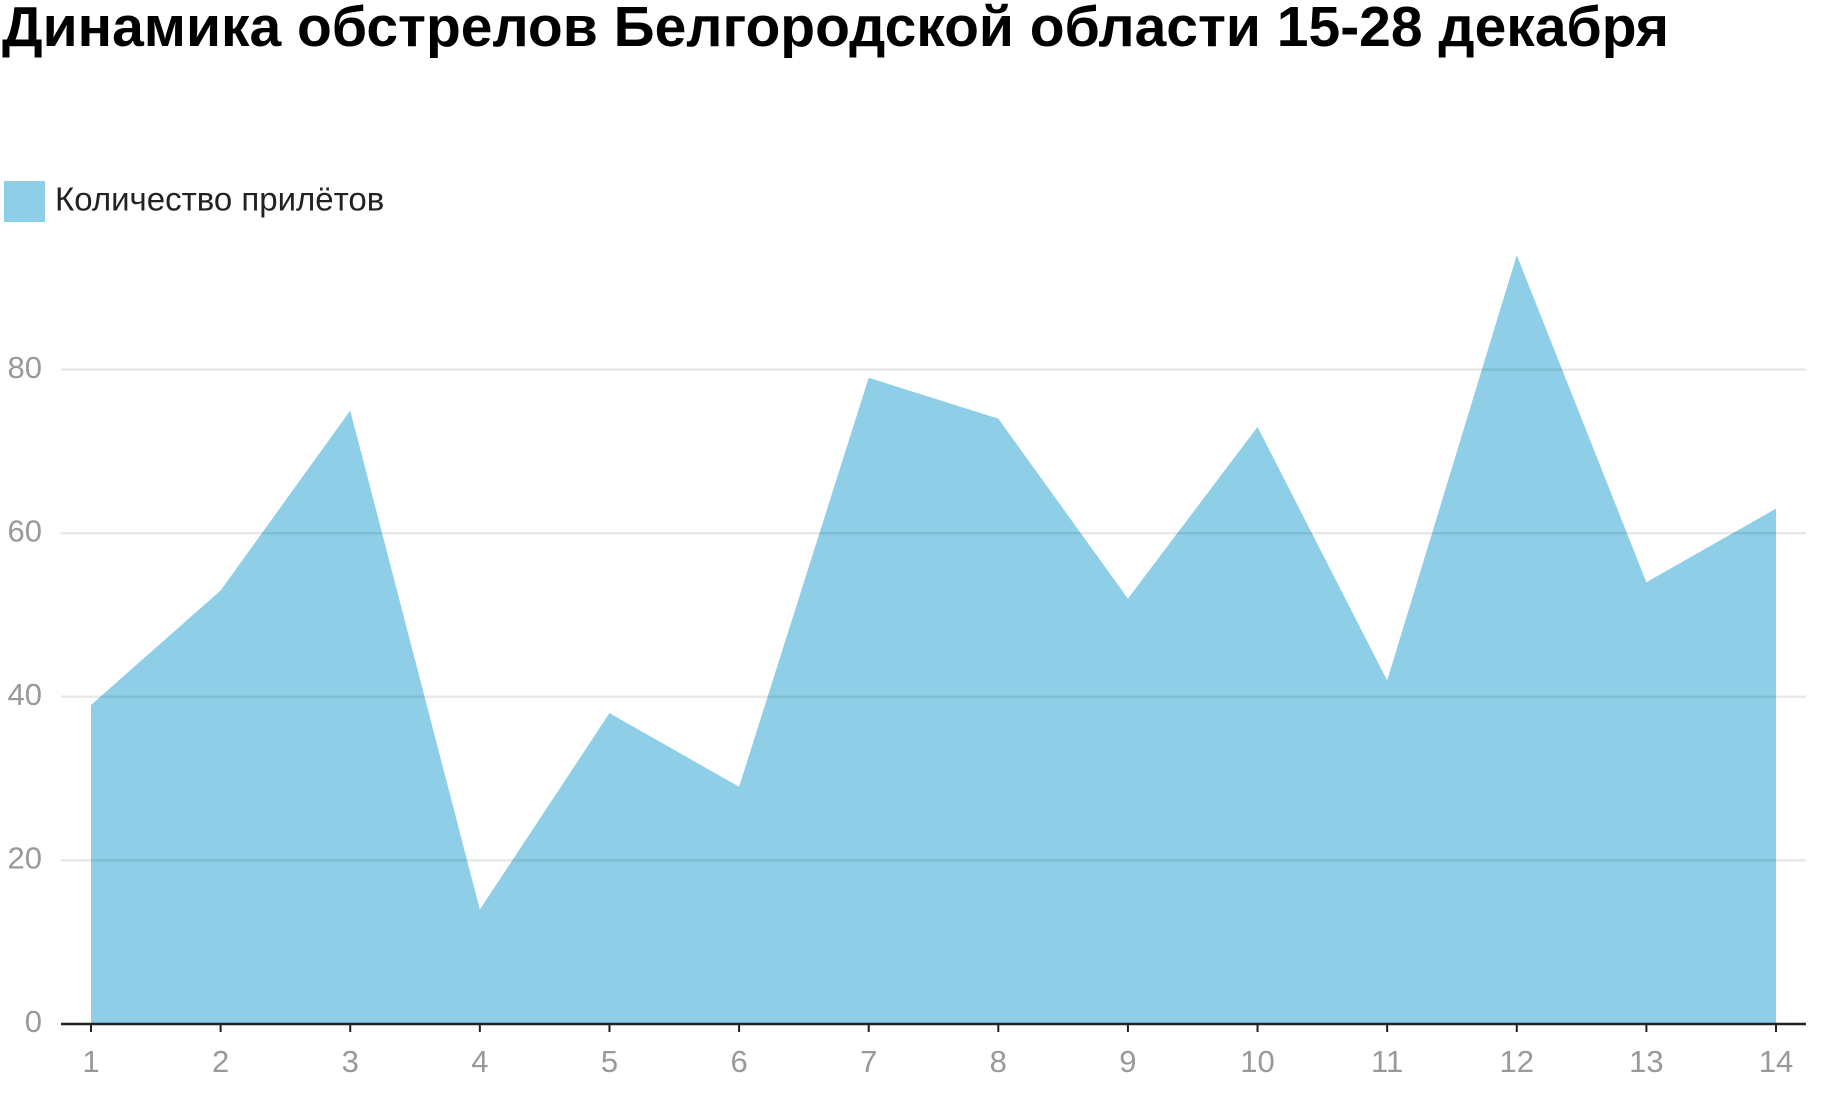 This screenshot has width=1823, height=1093. I want to click on x-tick-label: 7, so click(868, 1061).